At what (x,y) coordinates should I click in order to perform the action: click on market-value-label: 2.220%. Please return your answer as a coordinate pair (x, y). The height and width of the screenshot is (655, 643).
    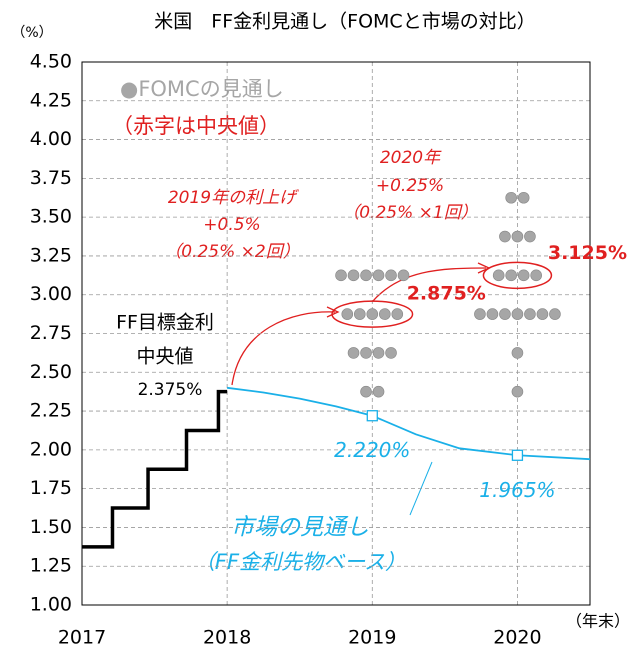
    Looking at the image, I should click on (372, 450).